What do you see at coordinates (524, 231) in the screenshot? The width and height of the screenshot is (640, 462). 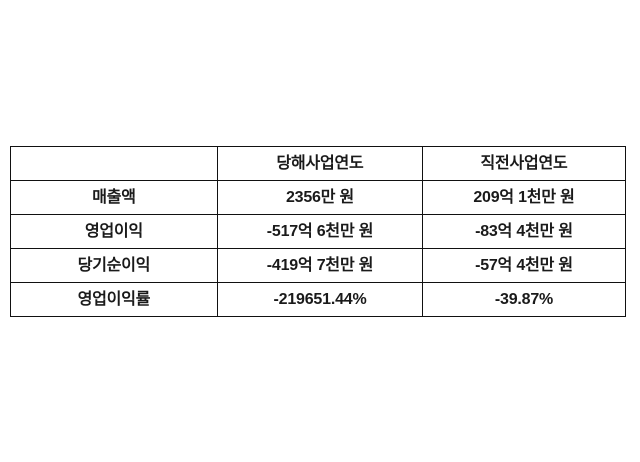 I see `cell-operating-profit-previous-year: -83억 4천만 원` at bounding box center [524, 231].